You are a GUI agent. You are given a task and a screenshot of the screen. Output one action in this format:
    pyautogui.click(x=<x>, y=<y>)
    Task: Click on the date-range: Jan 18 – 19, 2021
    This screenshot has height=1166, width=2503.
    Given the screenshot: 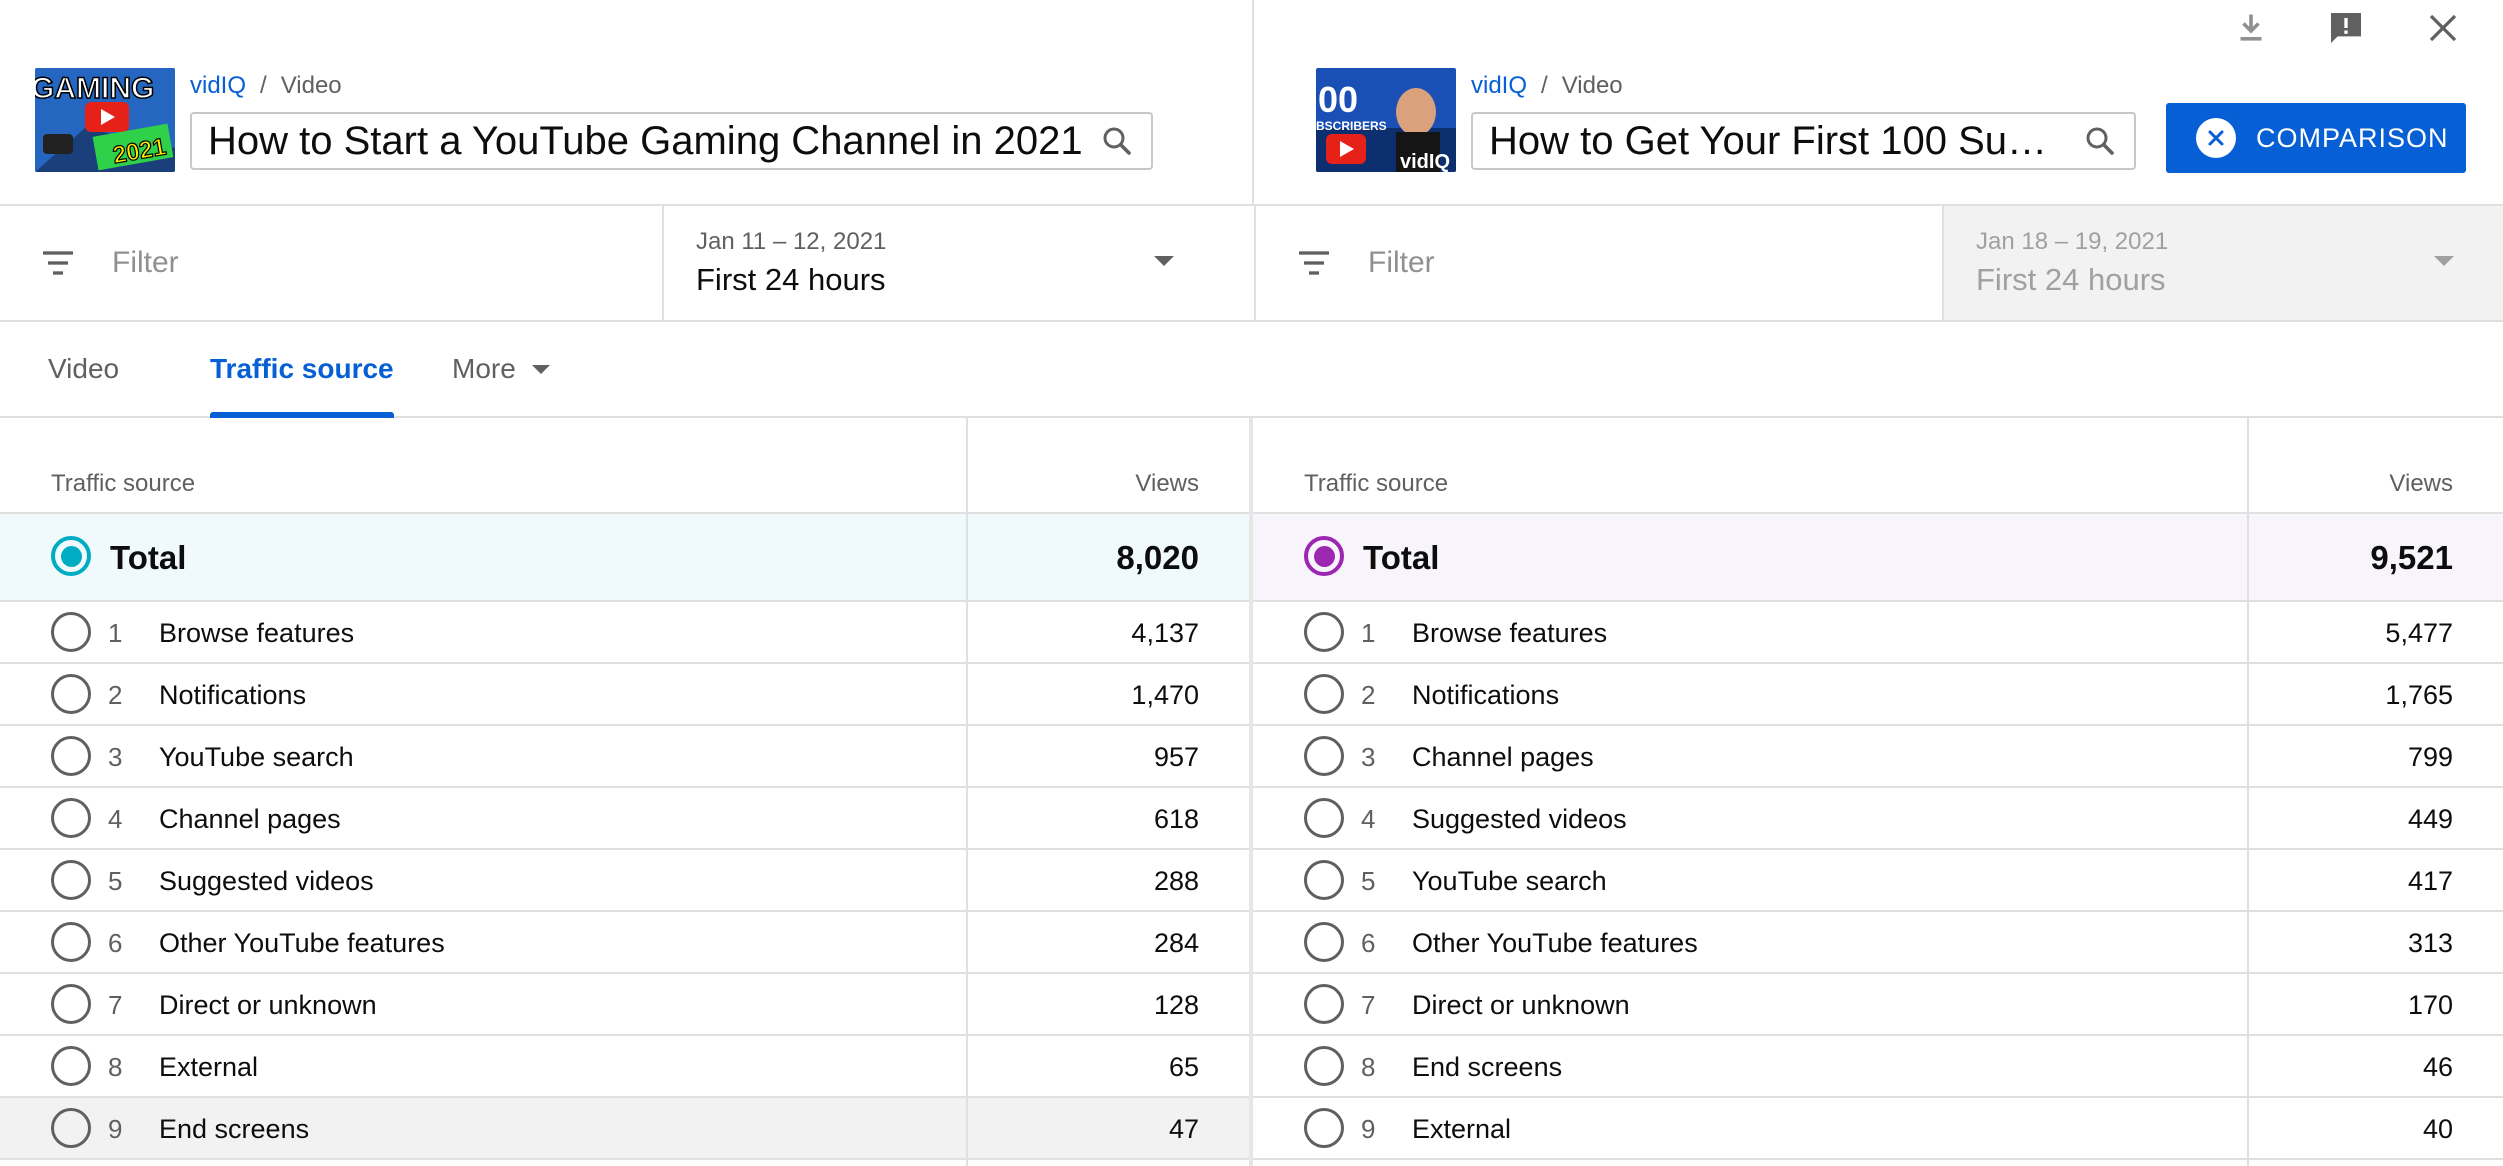 What is the action you would take?
    pyautogui.click(x=2072, y=241)
    